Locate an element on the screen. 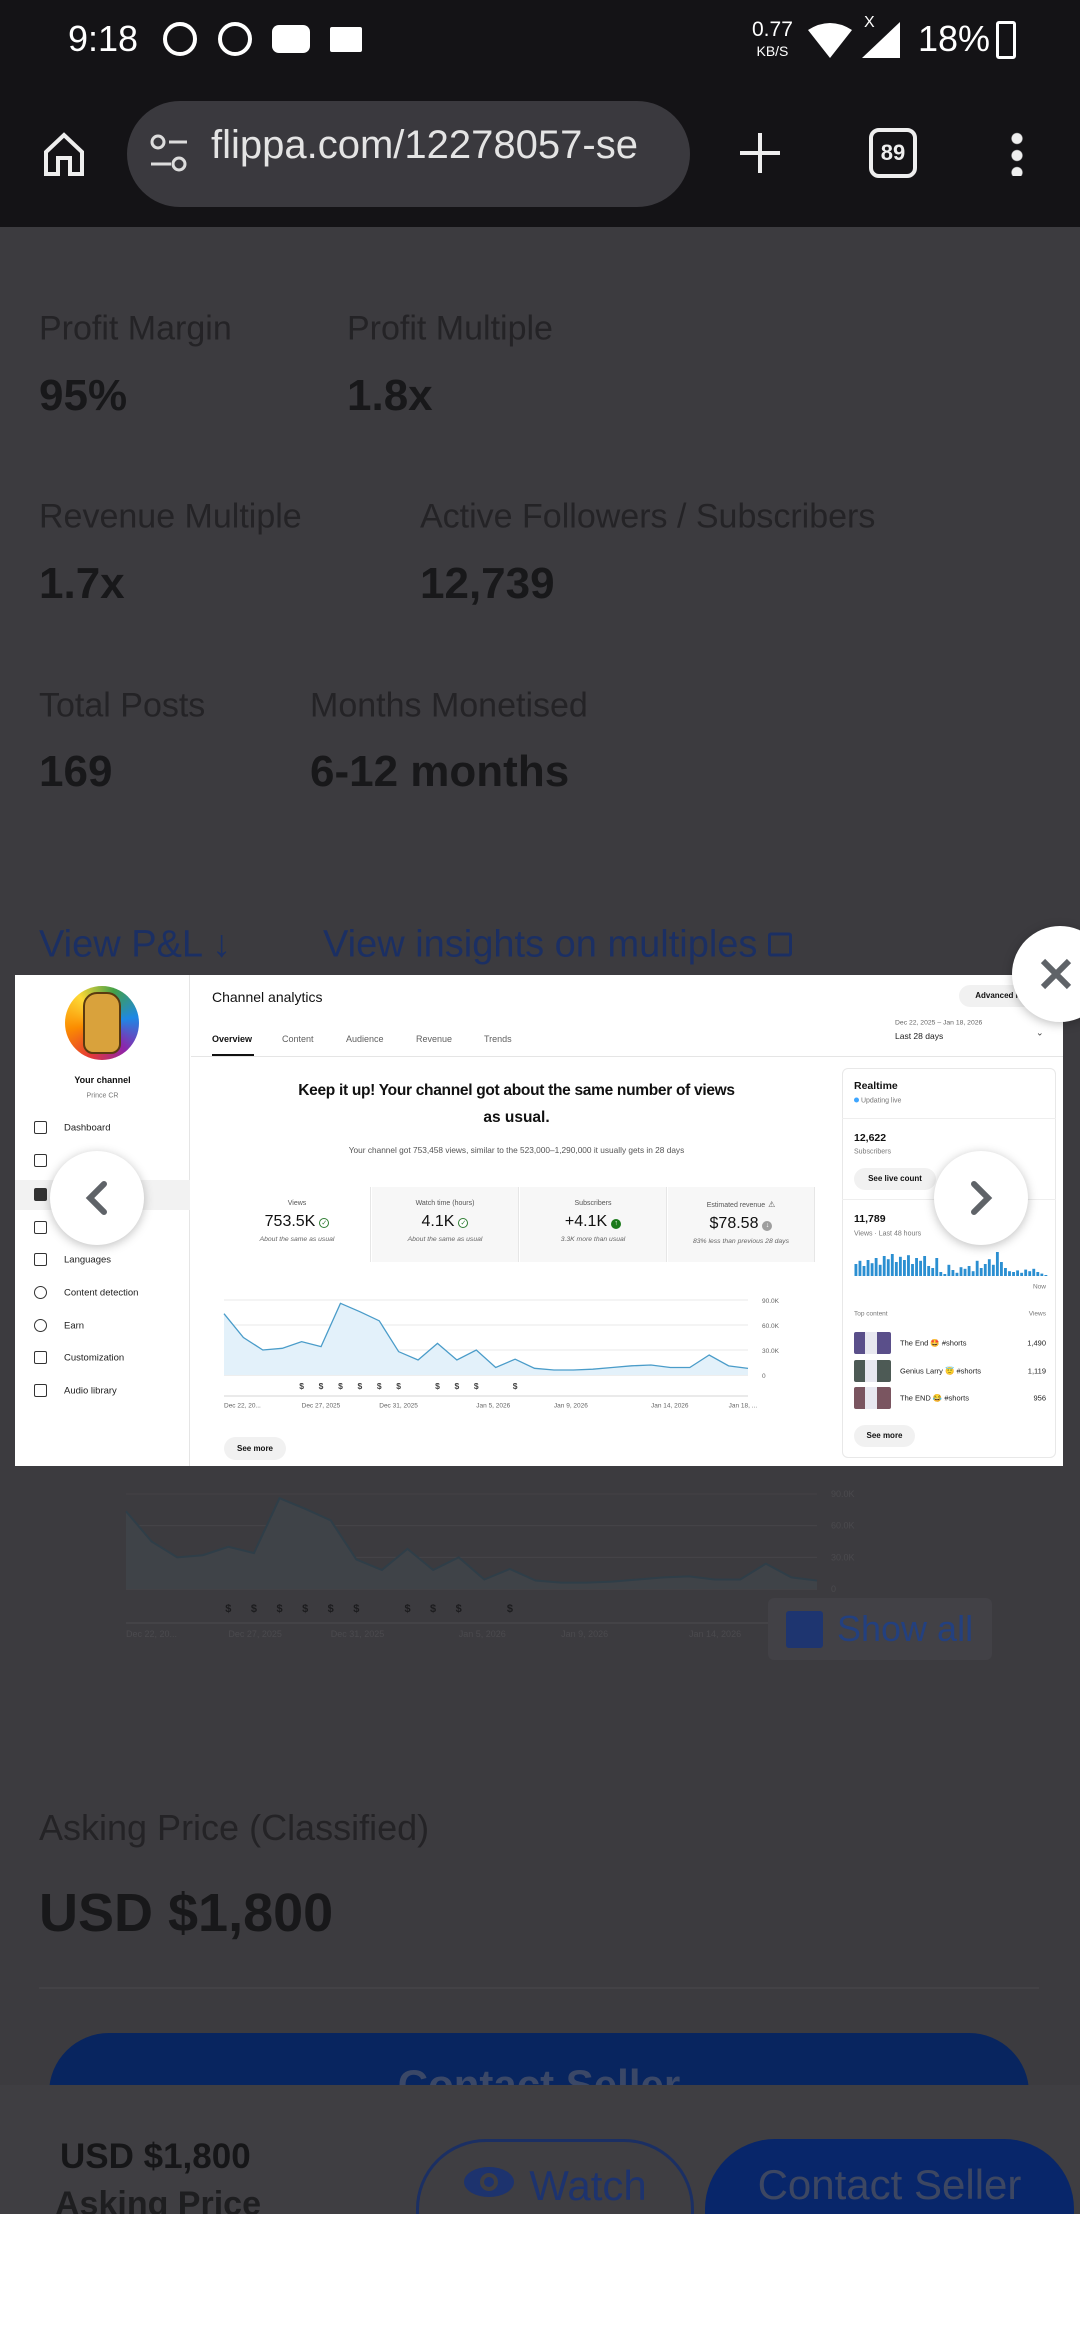 Image resolution: width=1080 pixels, height=2340 pixels. see-live-count-button: See live count is located at coordinates (895, 1179).